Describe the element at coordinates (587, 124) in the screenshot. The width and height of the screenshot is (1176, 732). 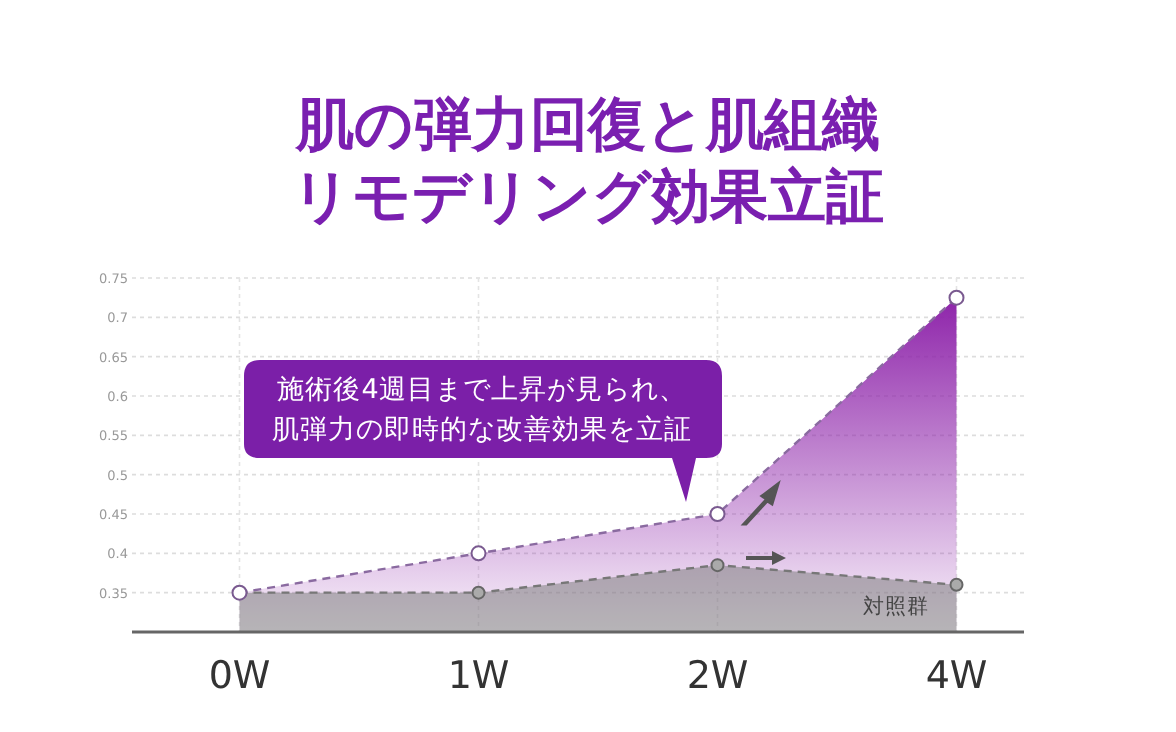
I see `chart-title: 肌の弾力回復と肌組織` at that location.